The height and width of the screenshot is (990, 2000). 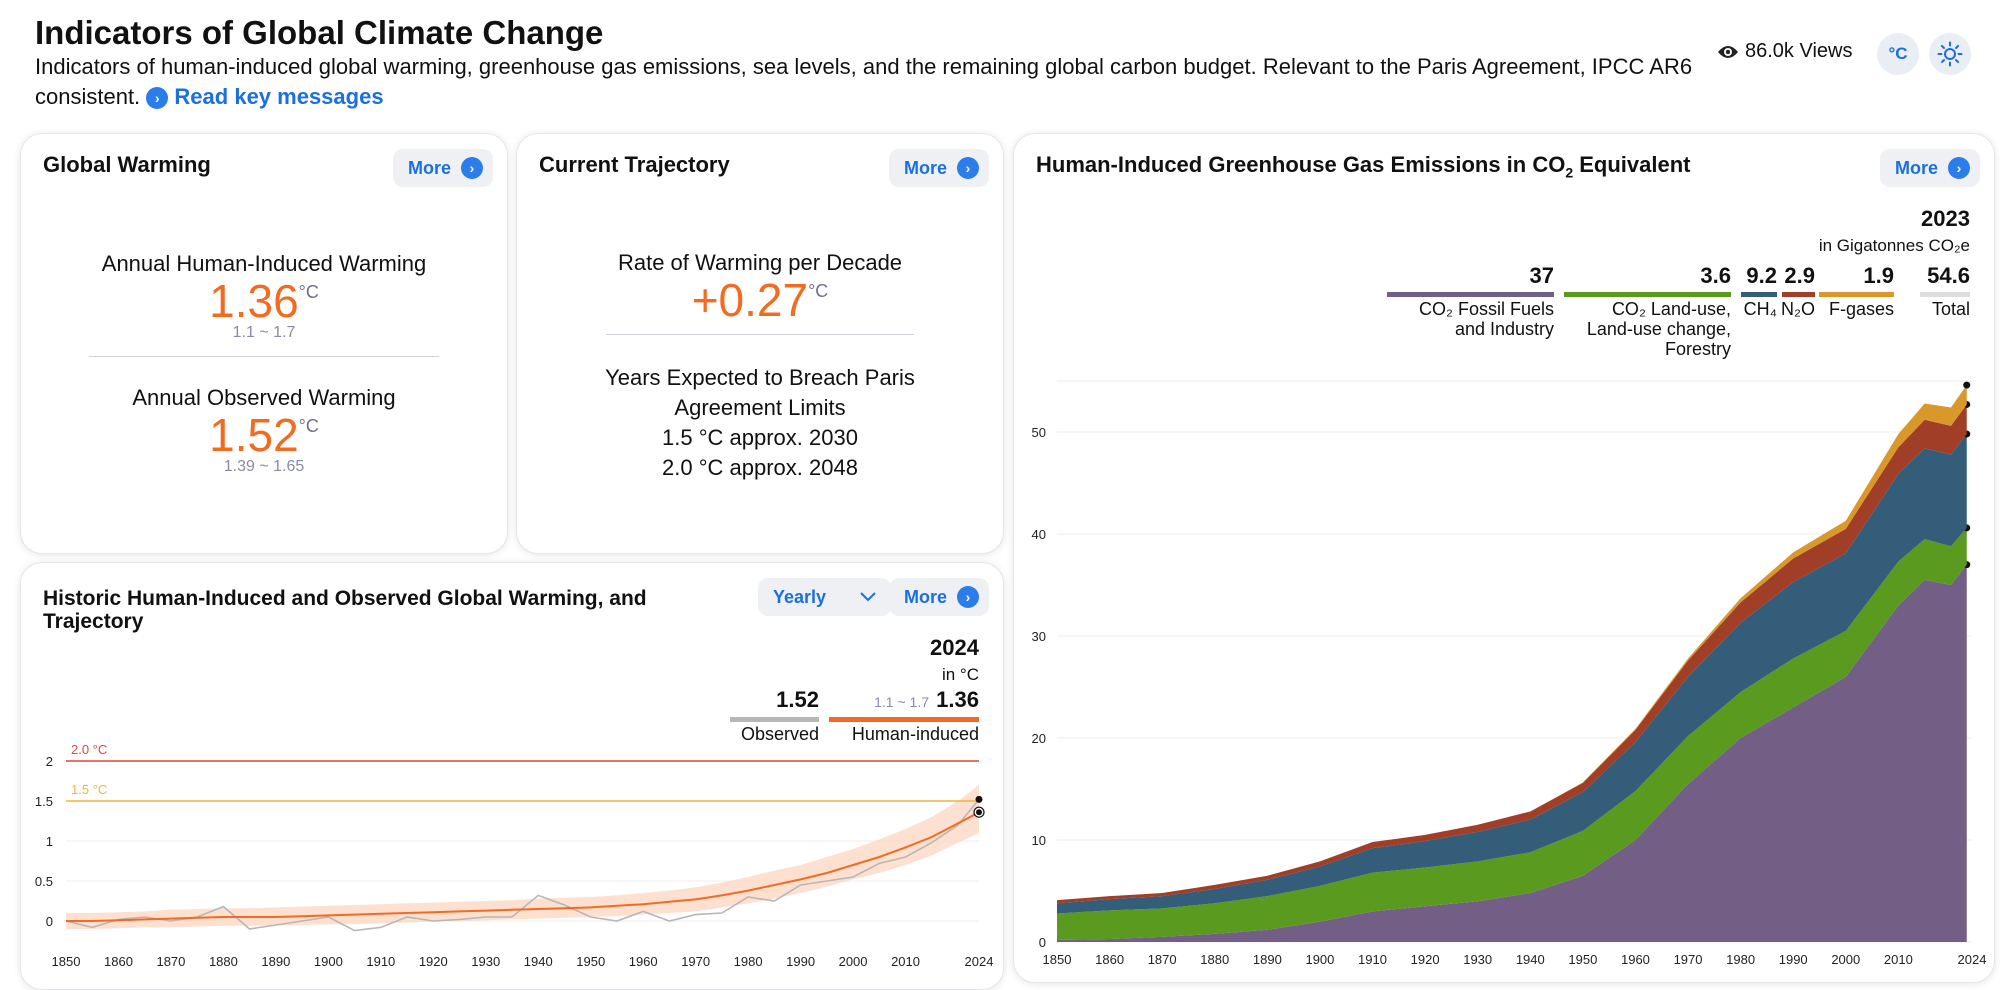 I want to click on sun-icon, so click(x=1950, y=54).